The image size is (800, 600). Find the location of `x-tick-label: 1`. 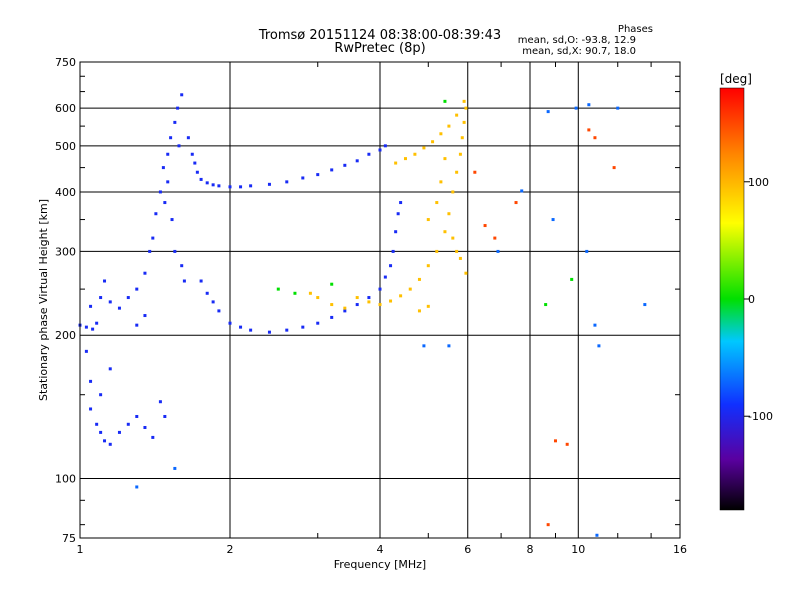

x-tick-label: 1 is located at coordinates (80, 549).